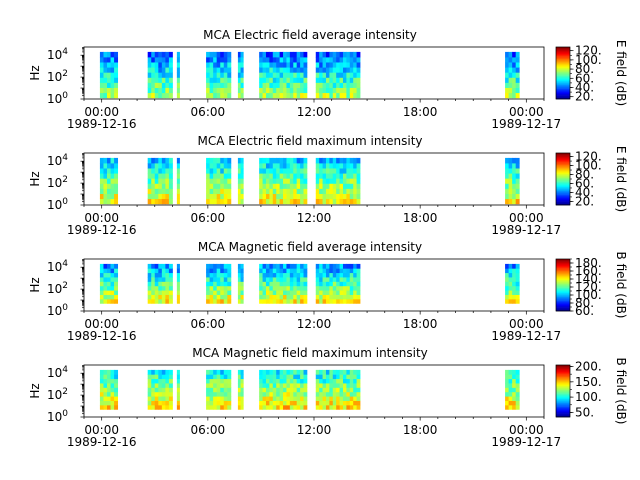 The image size is (640, 480). What do you see at coordinates (57, 288) in the screenshot?
I see `y-tick-label: 102` at bounding box center [57, 288].